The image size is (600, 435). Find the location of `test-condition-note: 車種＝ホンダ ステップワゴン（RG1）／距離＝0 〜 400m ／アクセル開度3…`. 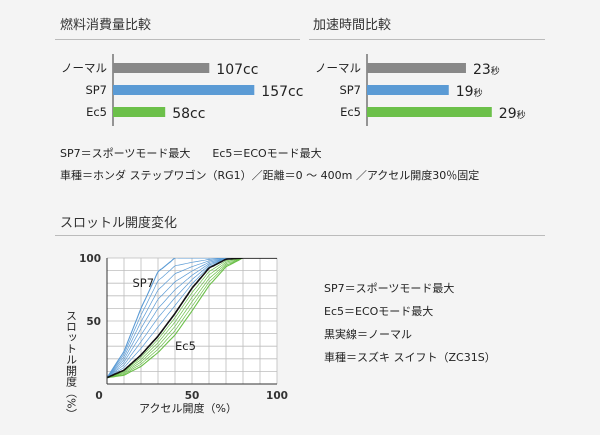

test-condition-note: 車種＝ホンダ ステップワゴン（RG1）／距離＝0 〜 400m ／アクセル開度3… is located at coordinates (270, 175).